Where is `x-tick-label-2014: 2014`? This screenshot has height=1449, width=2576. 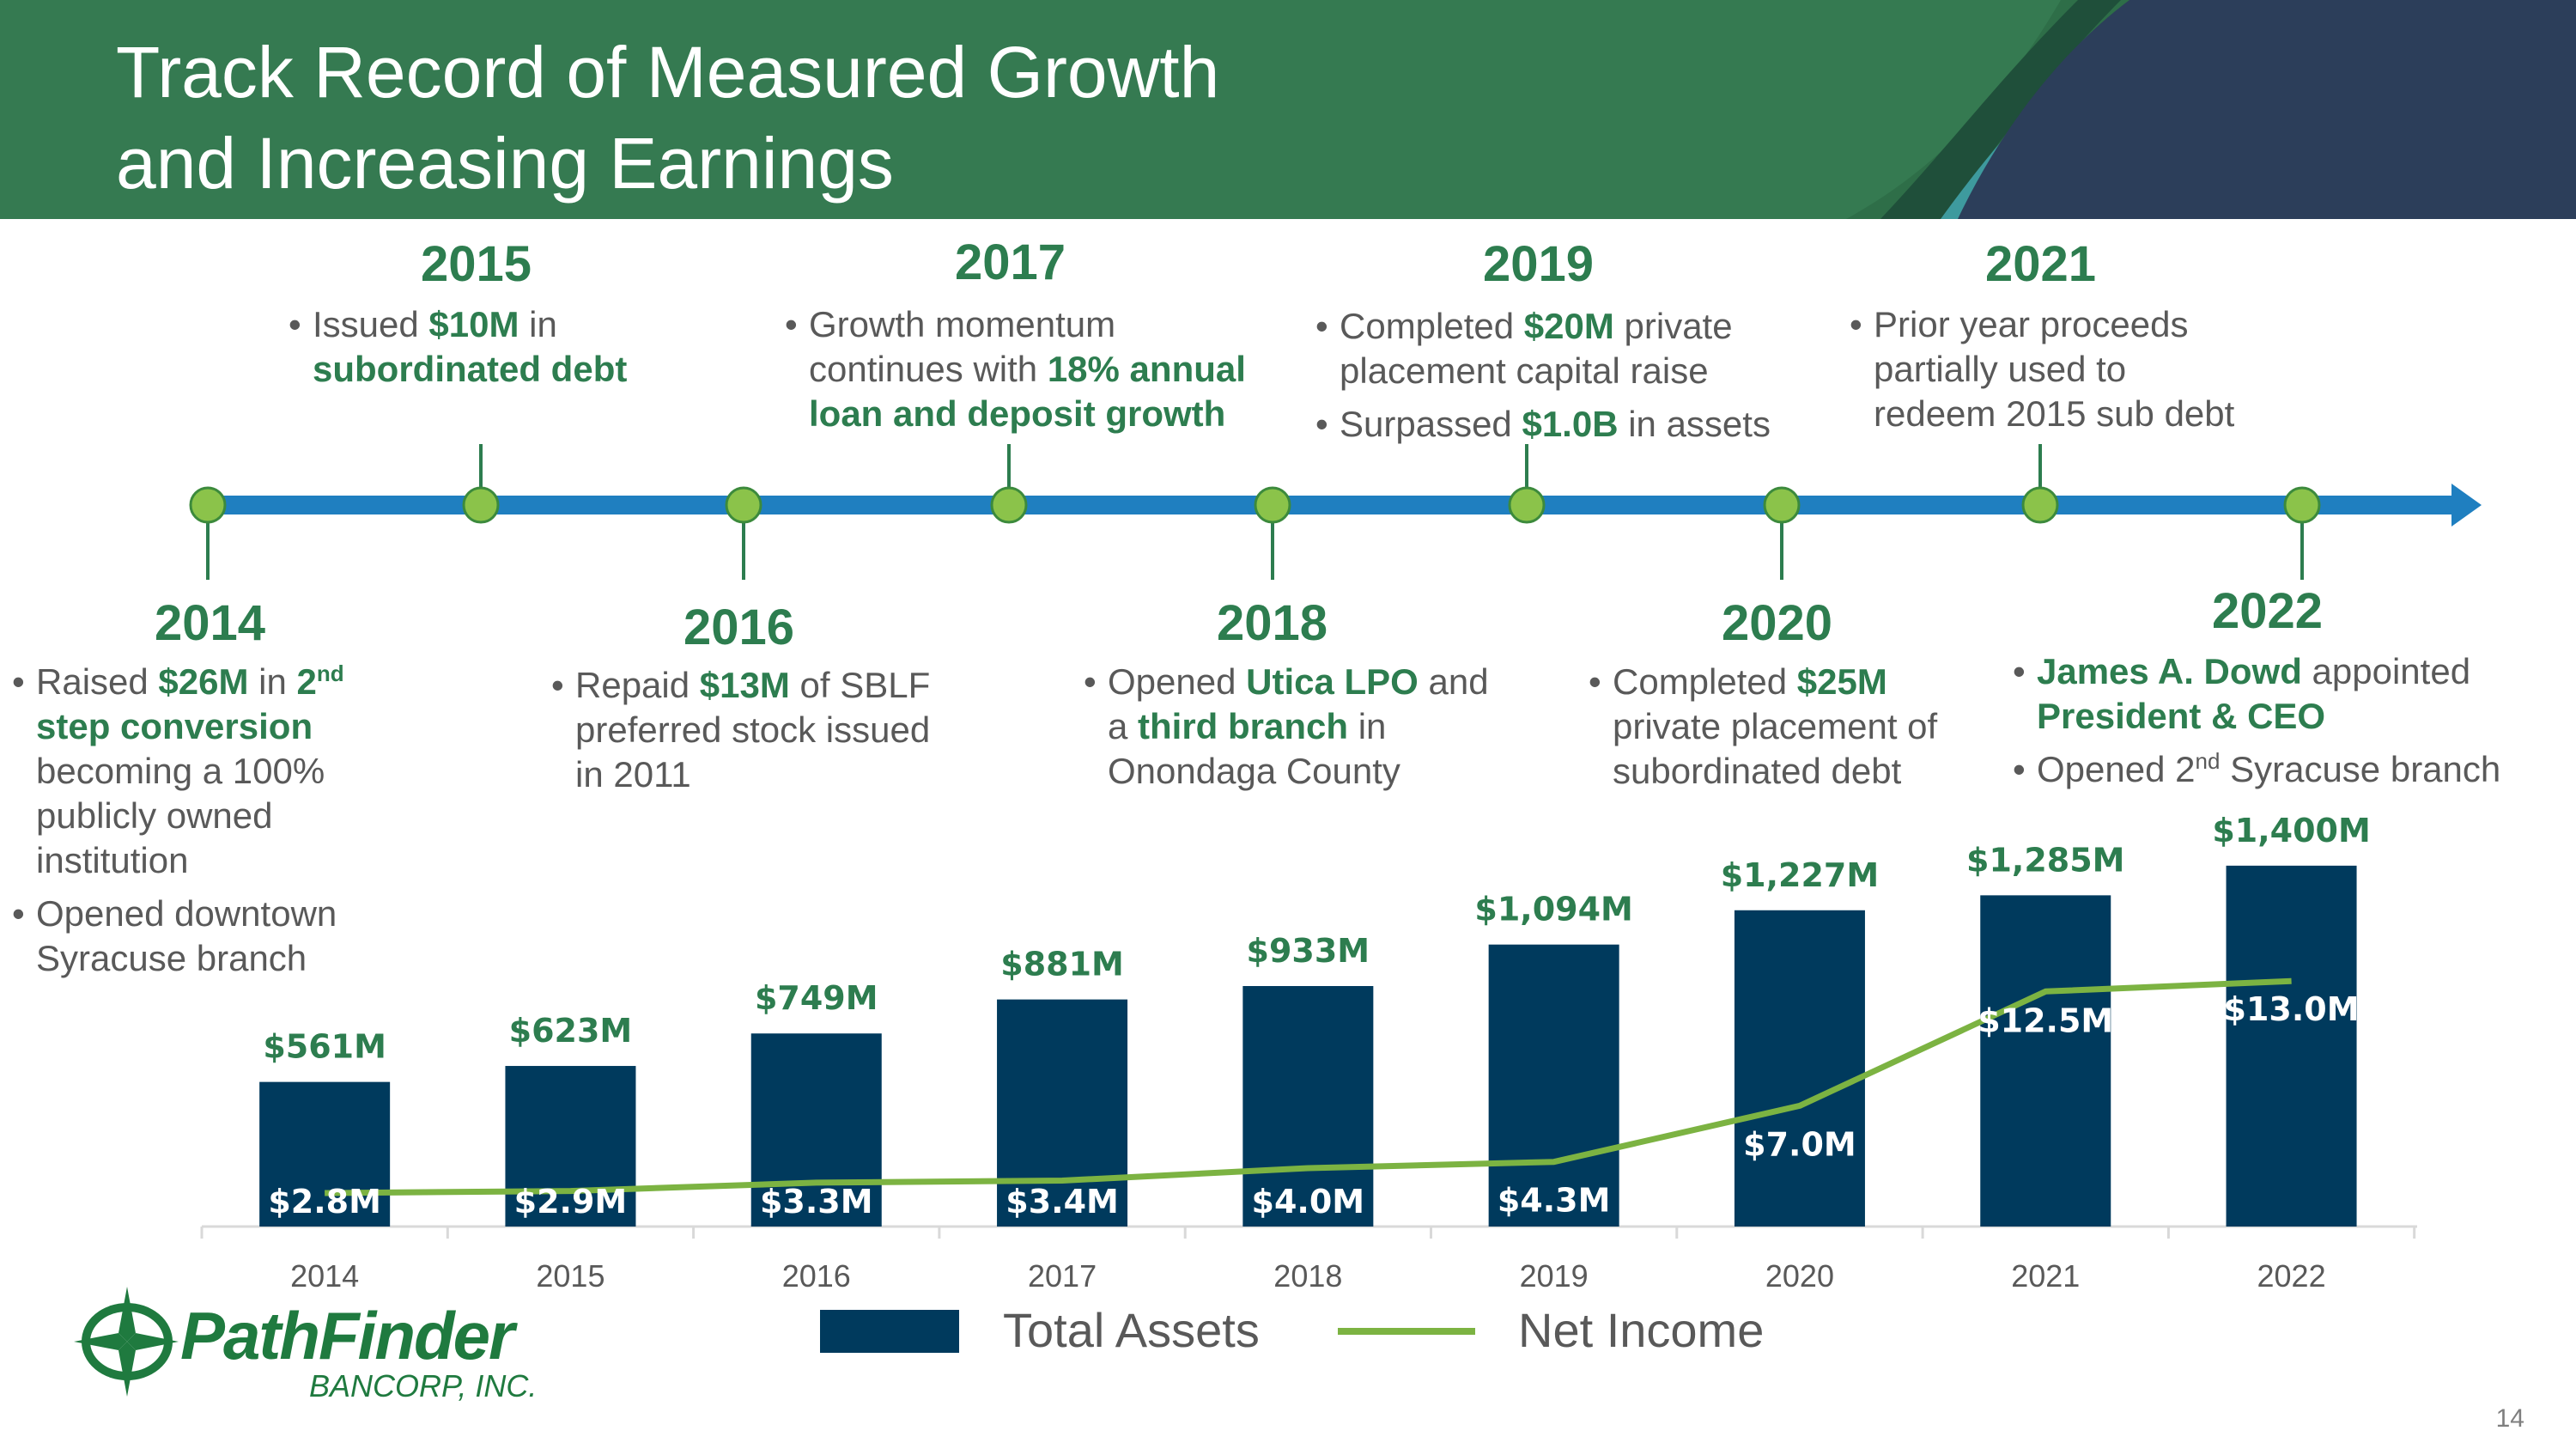
x-tick-label-2014: 2014 is located at coordinates (324, 1276).